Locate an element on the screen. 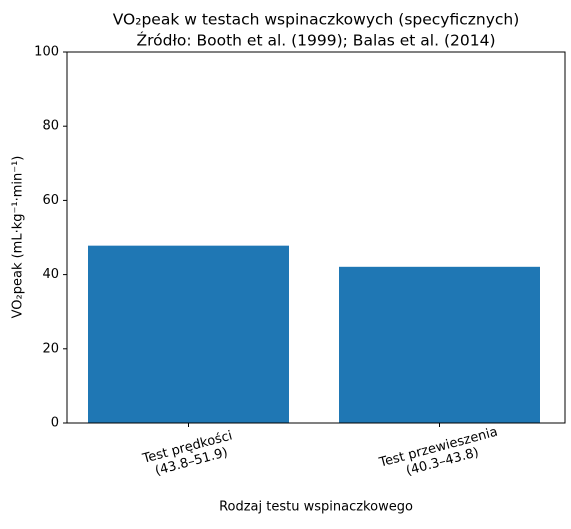  y-tick-label: 100 is located at coordinates (46, 52).